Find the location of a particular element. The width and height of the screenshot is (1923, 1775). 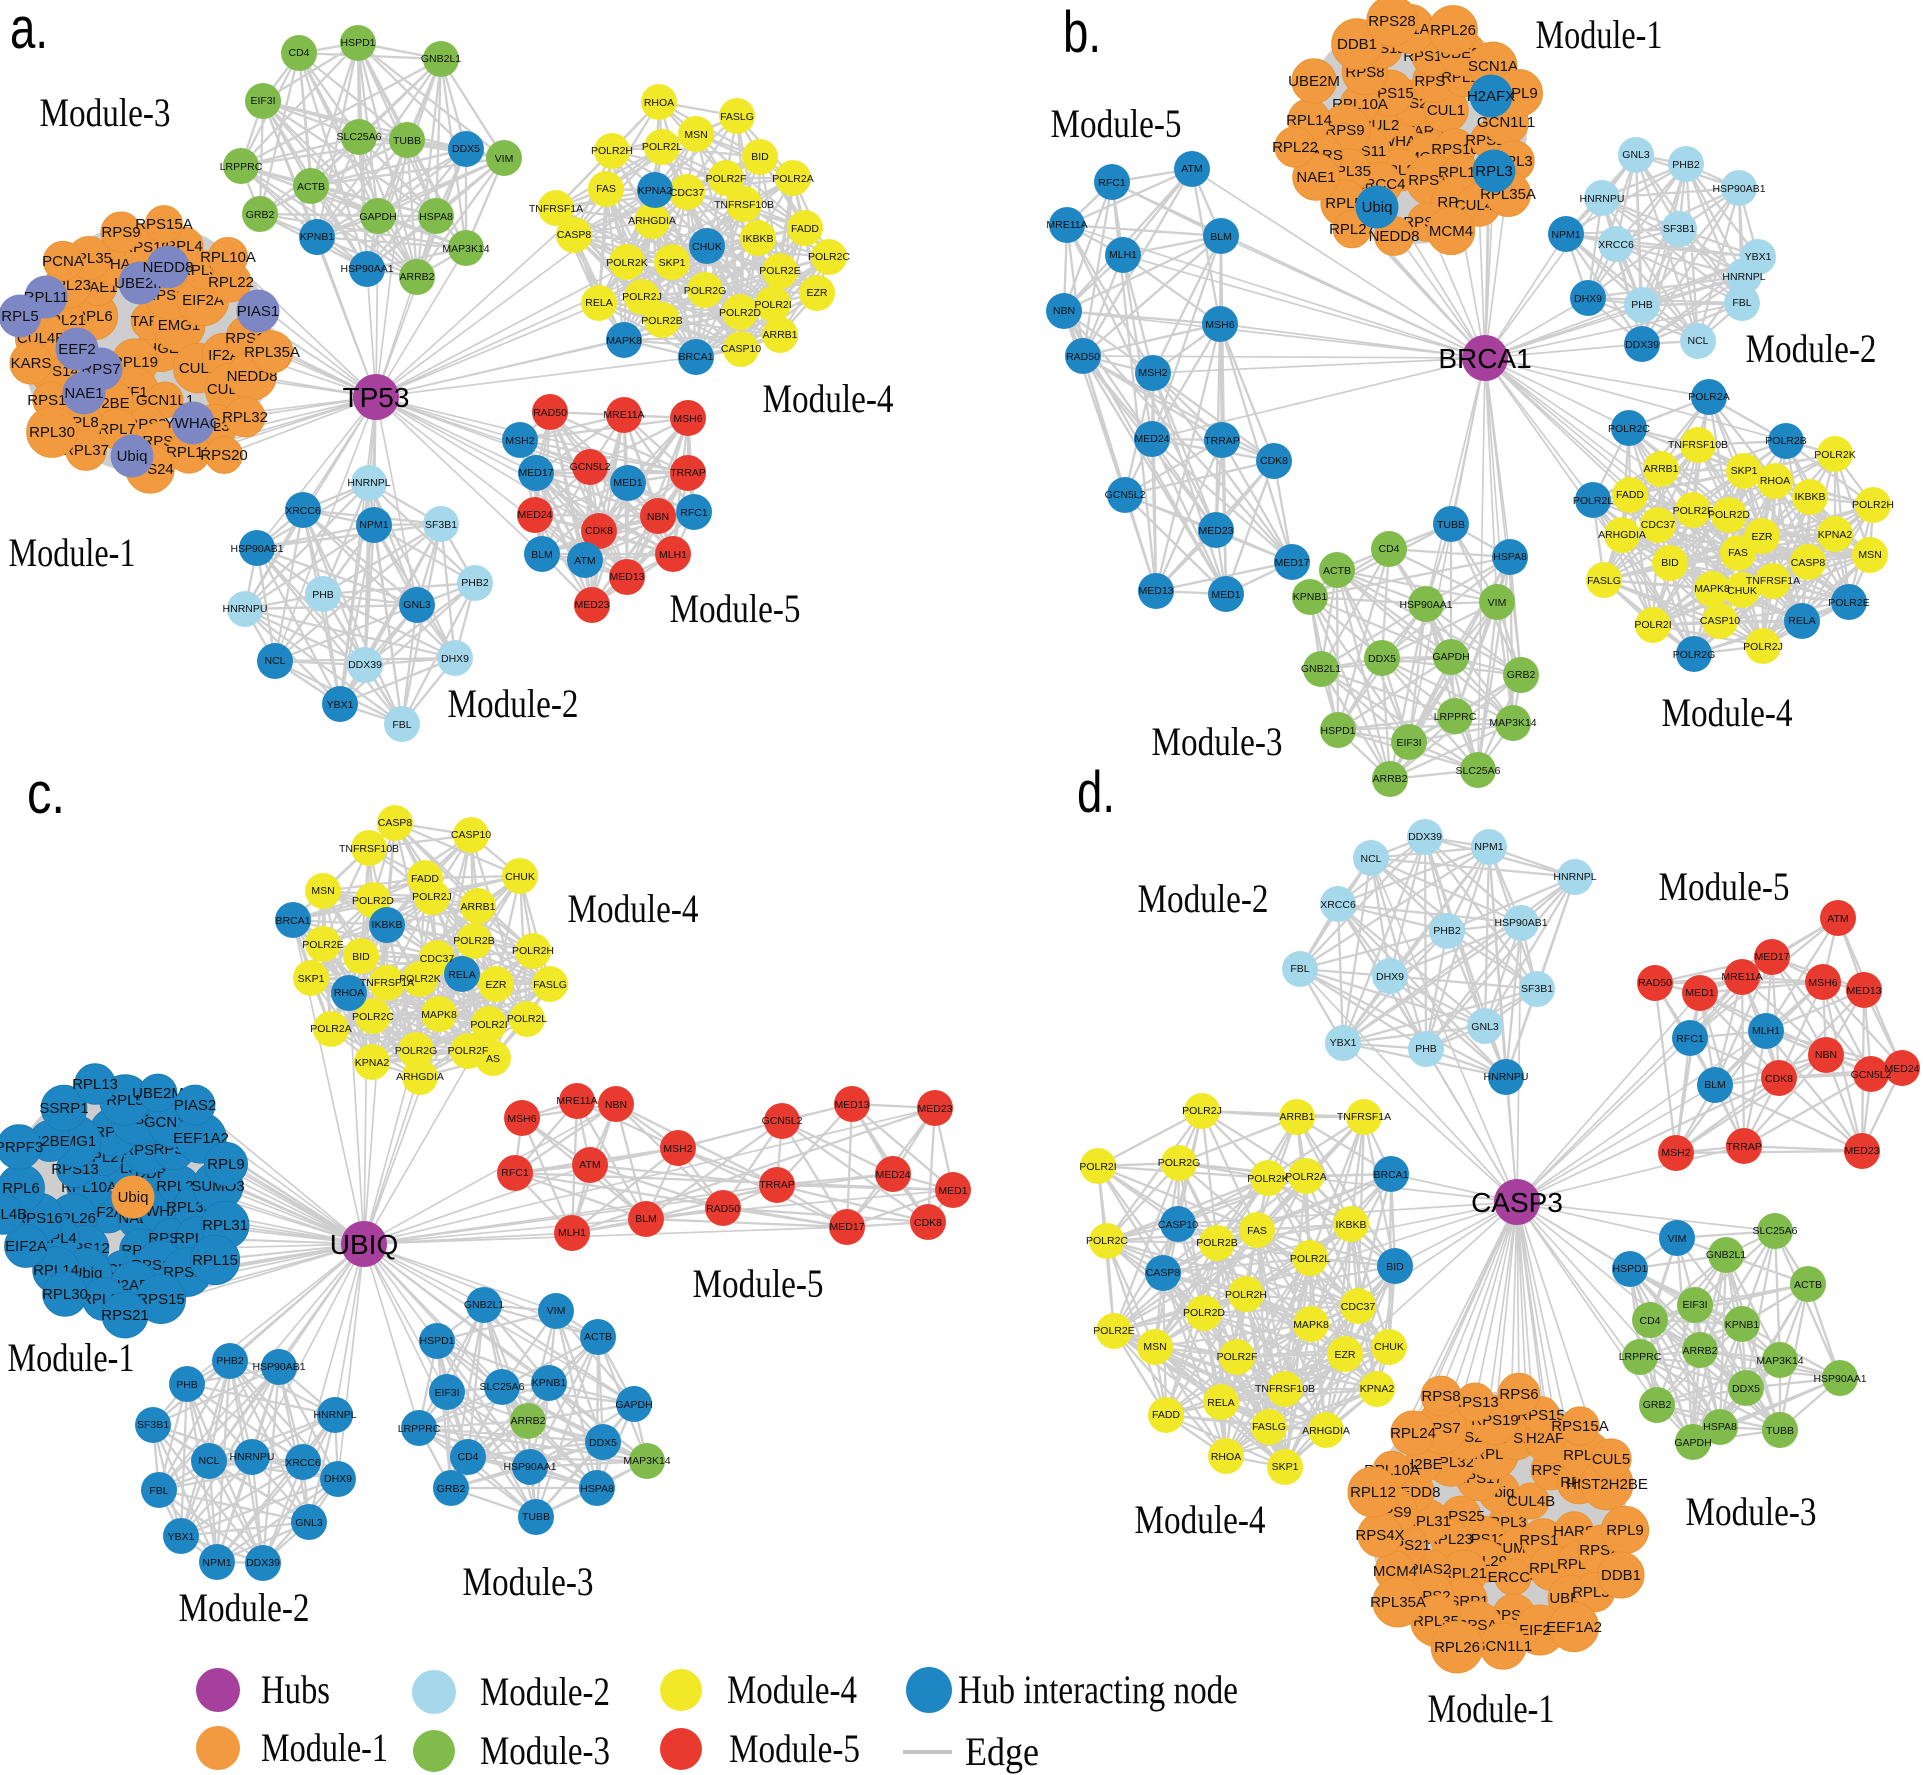

svg-text: RPL14 is located at coordinates (1309, 120).